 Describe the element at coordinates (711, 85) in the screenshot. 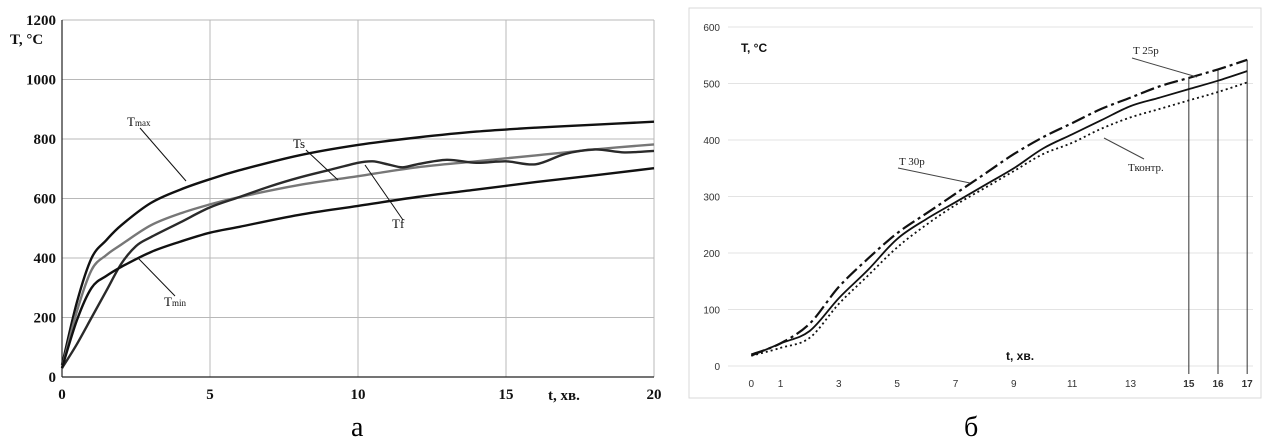

I see `y-tick-label: 500` at that location.